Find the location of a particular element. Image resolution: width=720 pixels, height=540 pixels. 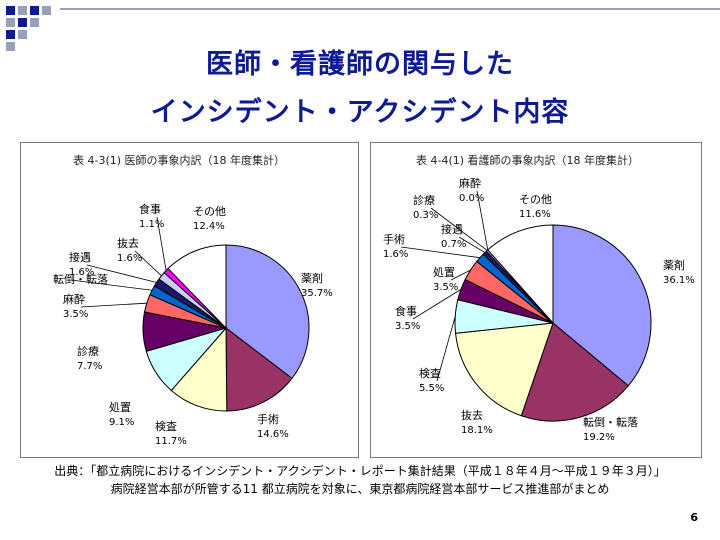

doctor-chart-title: 表 4-3(1) 医師の事象内訳（18 年度集計） is located at coordinates (179, 160).